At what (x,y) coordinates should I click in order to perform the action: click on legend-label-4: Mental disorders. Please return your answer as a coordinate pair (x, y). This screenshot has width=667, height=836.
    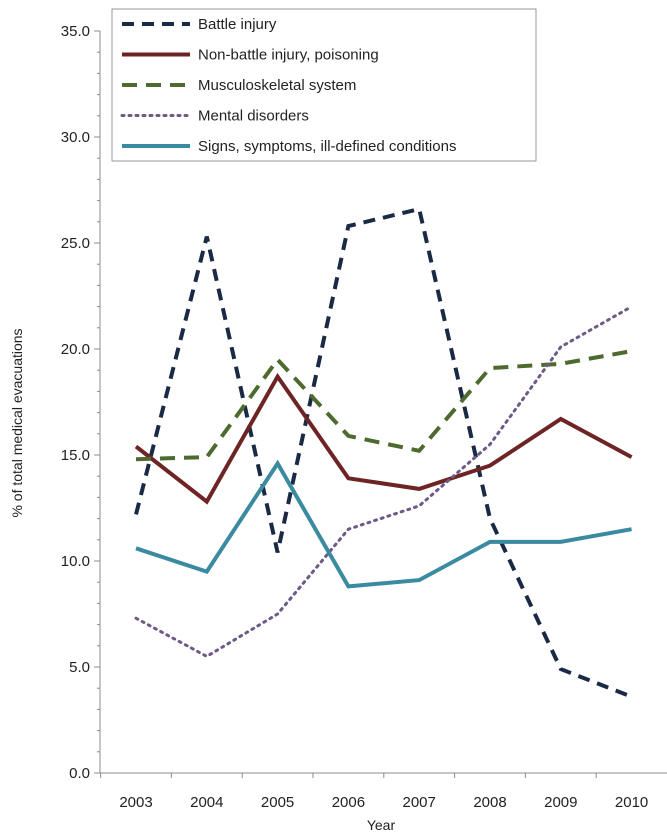
    Looking at the image, I should click on (253, 116).